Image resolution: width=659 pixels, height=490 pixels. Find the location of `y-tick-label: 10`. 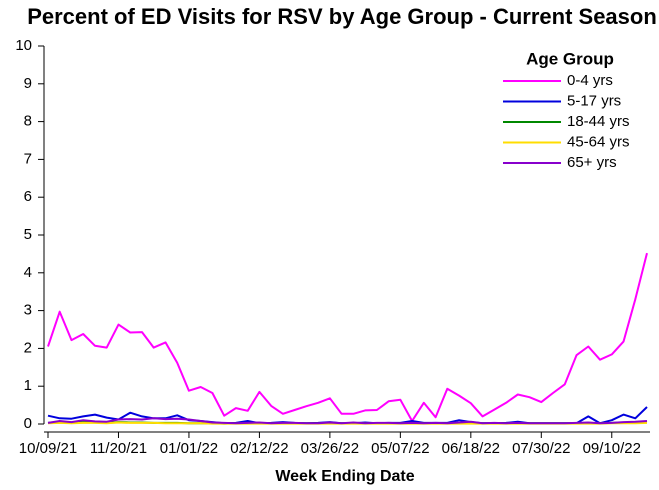

y-tick-label: 10 is located at coordinates (23, 45).